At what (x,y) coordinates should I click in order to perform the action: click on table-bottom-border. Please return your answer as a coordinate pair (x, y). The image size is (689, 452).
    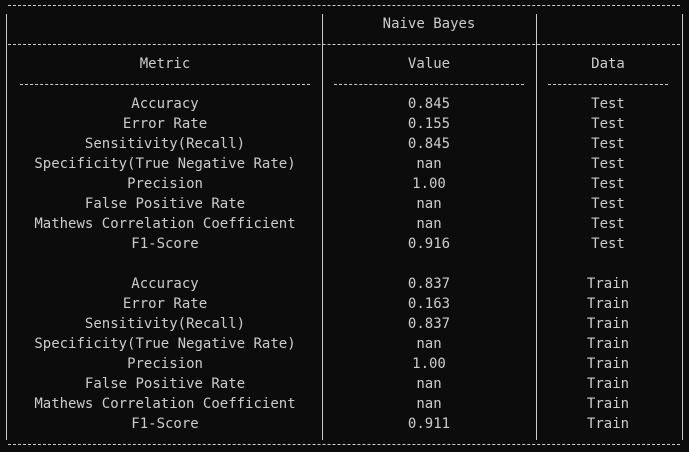
    Looking at the image, I should click on (344, 444).